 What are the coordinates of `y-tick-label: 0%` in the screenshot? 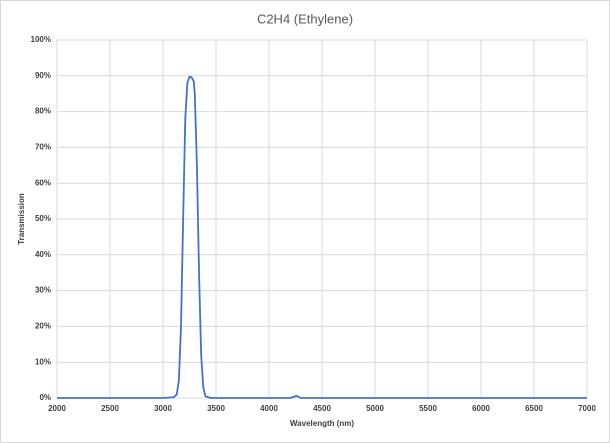 It's located at (45, 397).